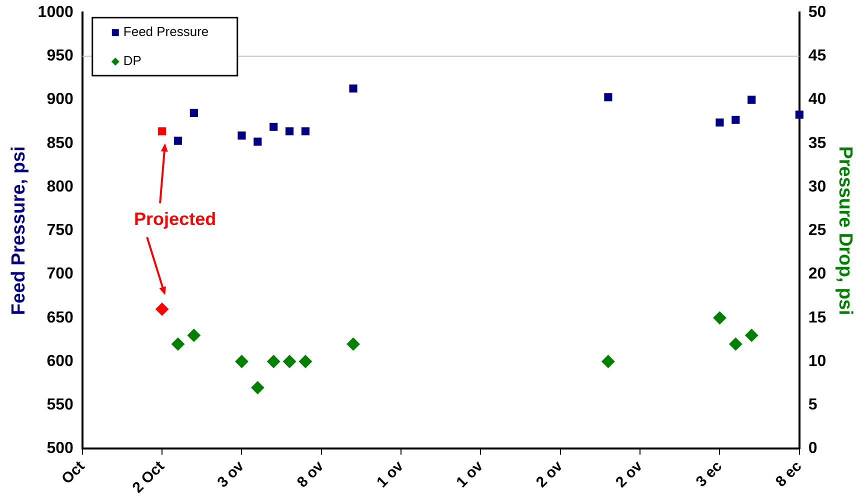  I want to click on y-tick-label: 600, so click(60, 361).